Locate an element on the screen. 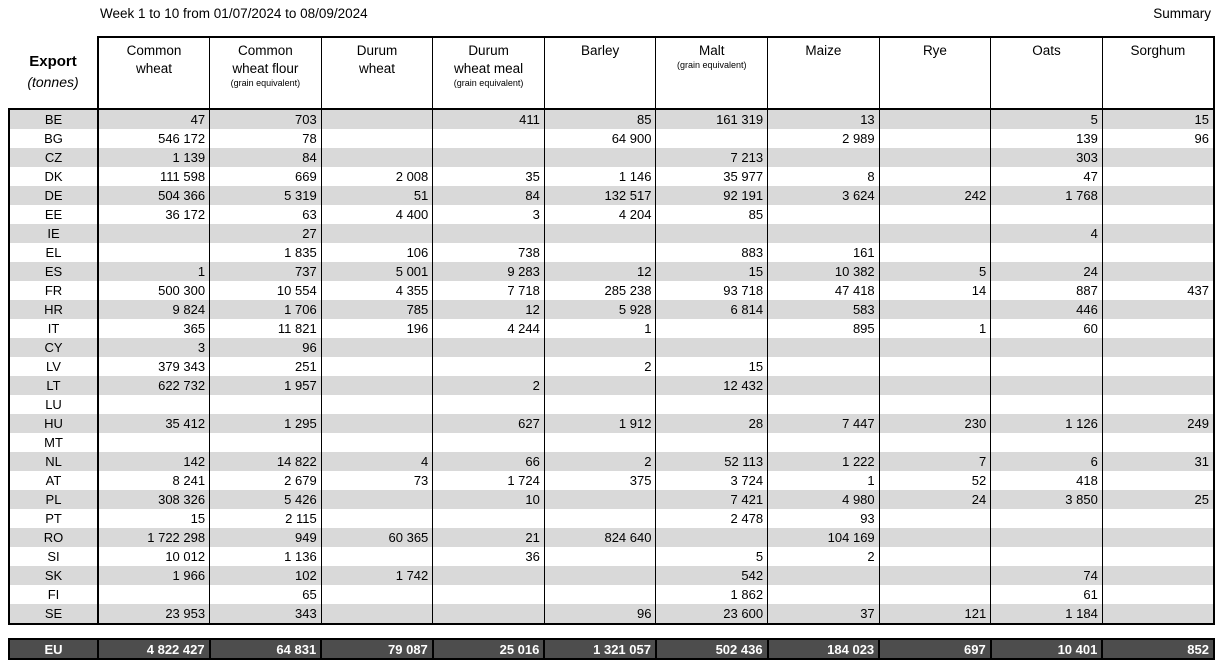 The height and width of the screenshot is (665, 1220). value-cell: 3 is located at coordinates (488, 214).